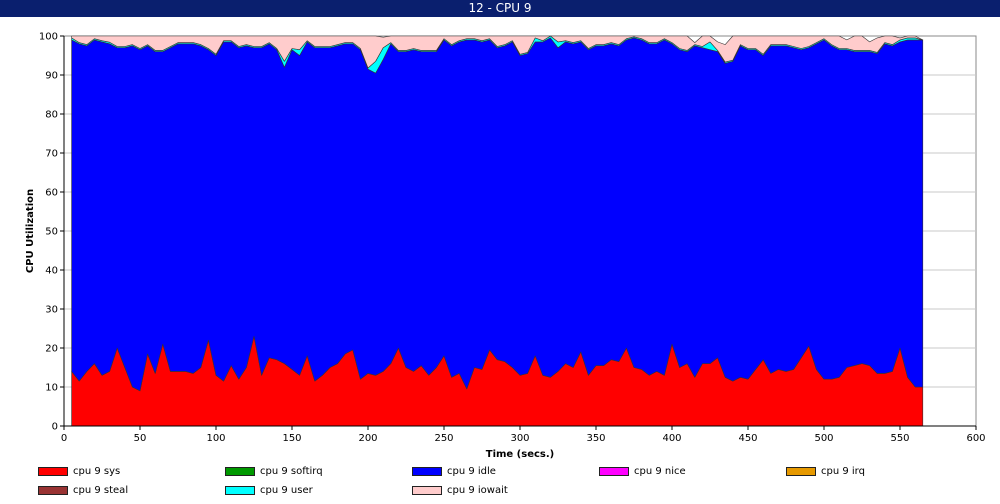 The width and height of the screenshot is (1000, 504). I want to click on legend-item-cpu-9-steal: cpu 9 steal, so click(83, 491).